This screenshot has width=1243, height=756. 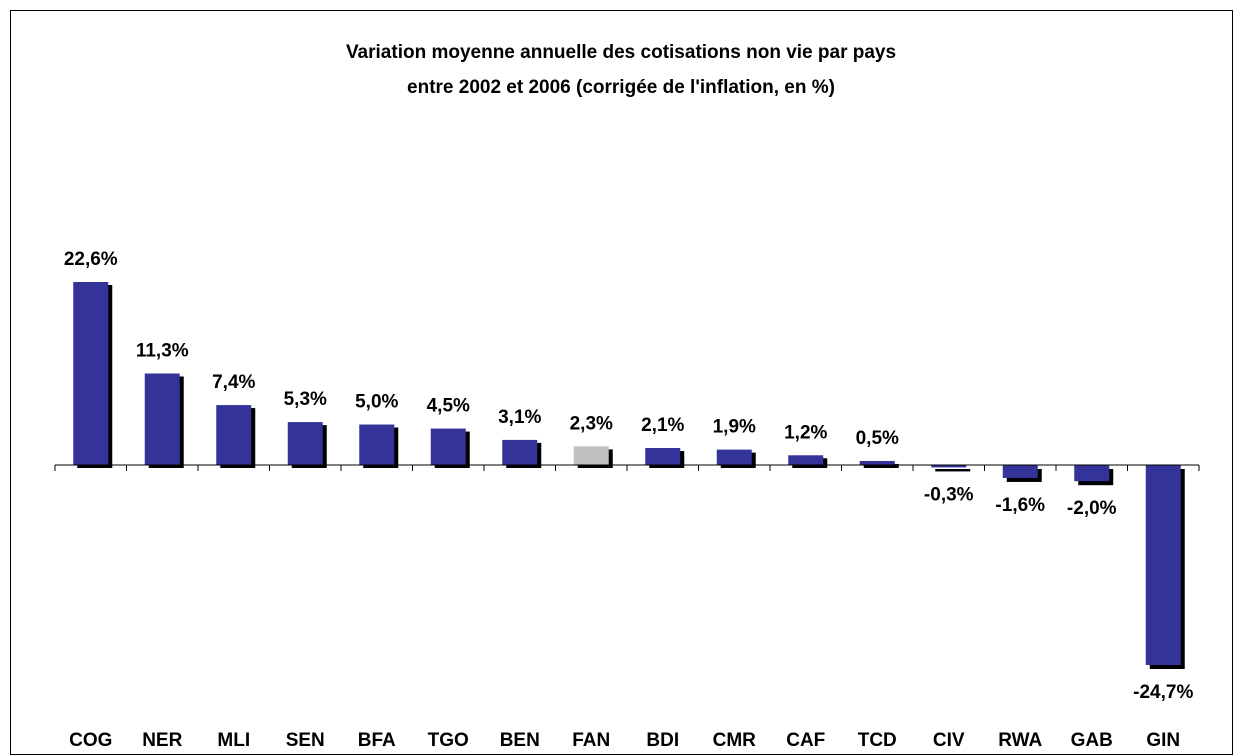 I want to click on value-label: -24,7%, so click(x=1163, y=692).